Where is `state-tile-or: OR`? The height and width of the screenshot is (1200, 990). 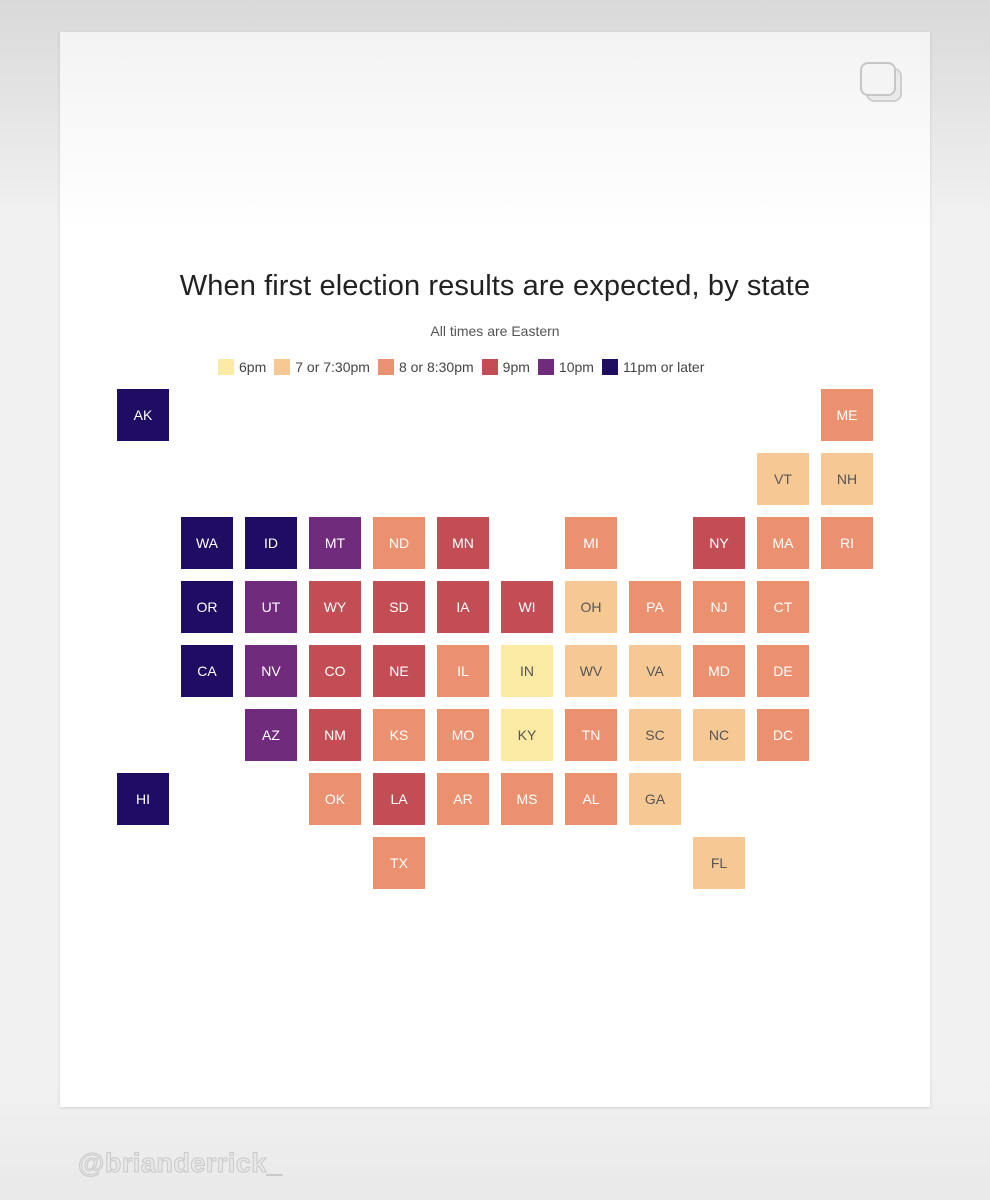
state-tile-or: OR is located at coordinates (207, 607).